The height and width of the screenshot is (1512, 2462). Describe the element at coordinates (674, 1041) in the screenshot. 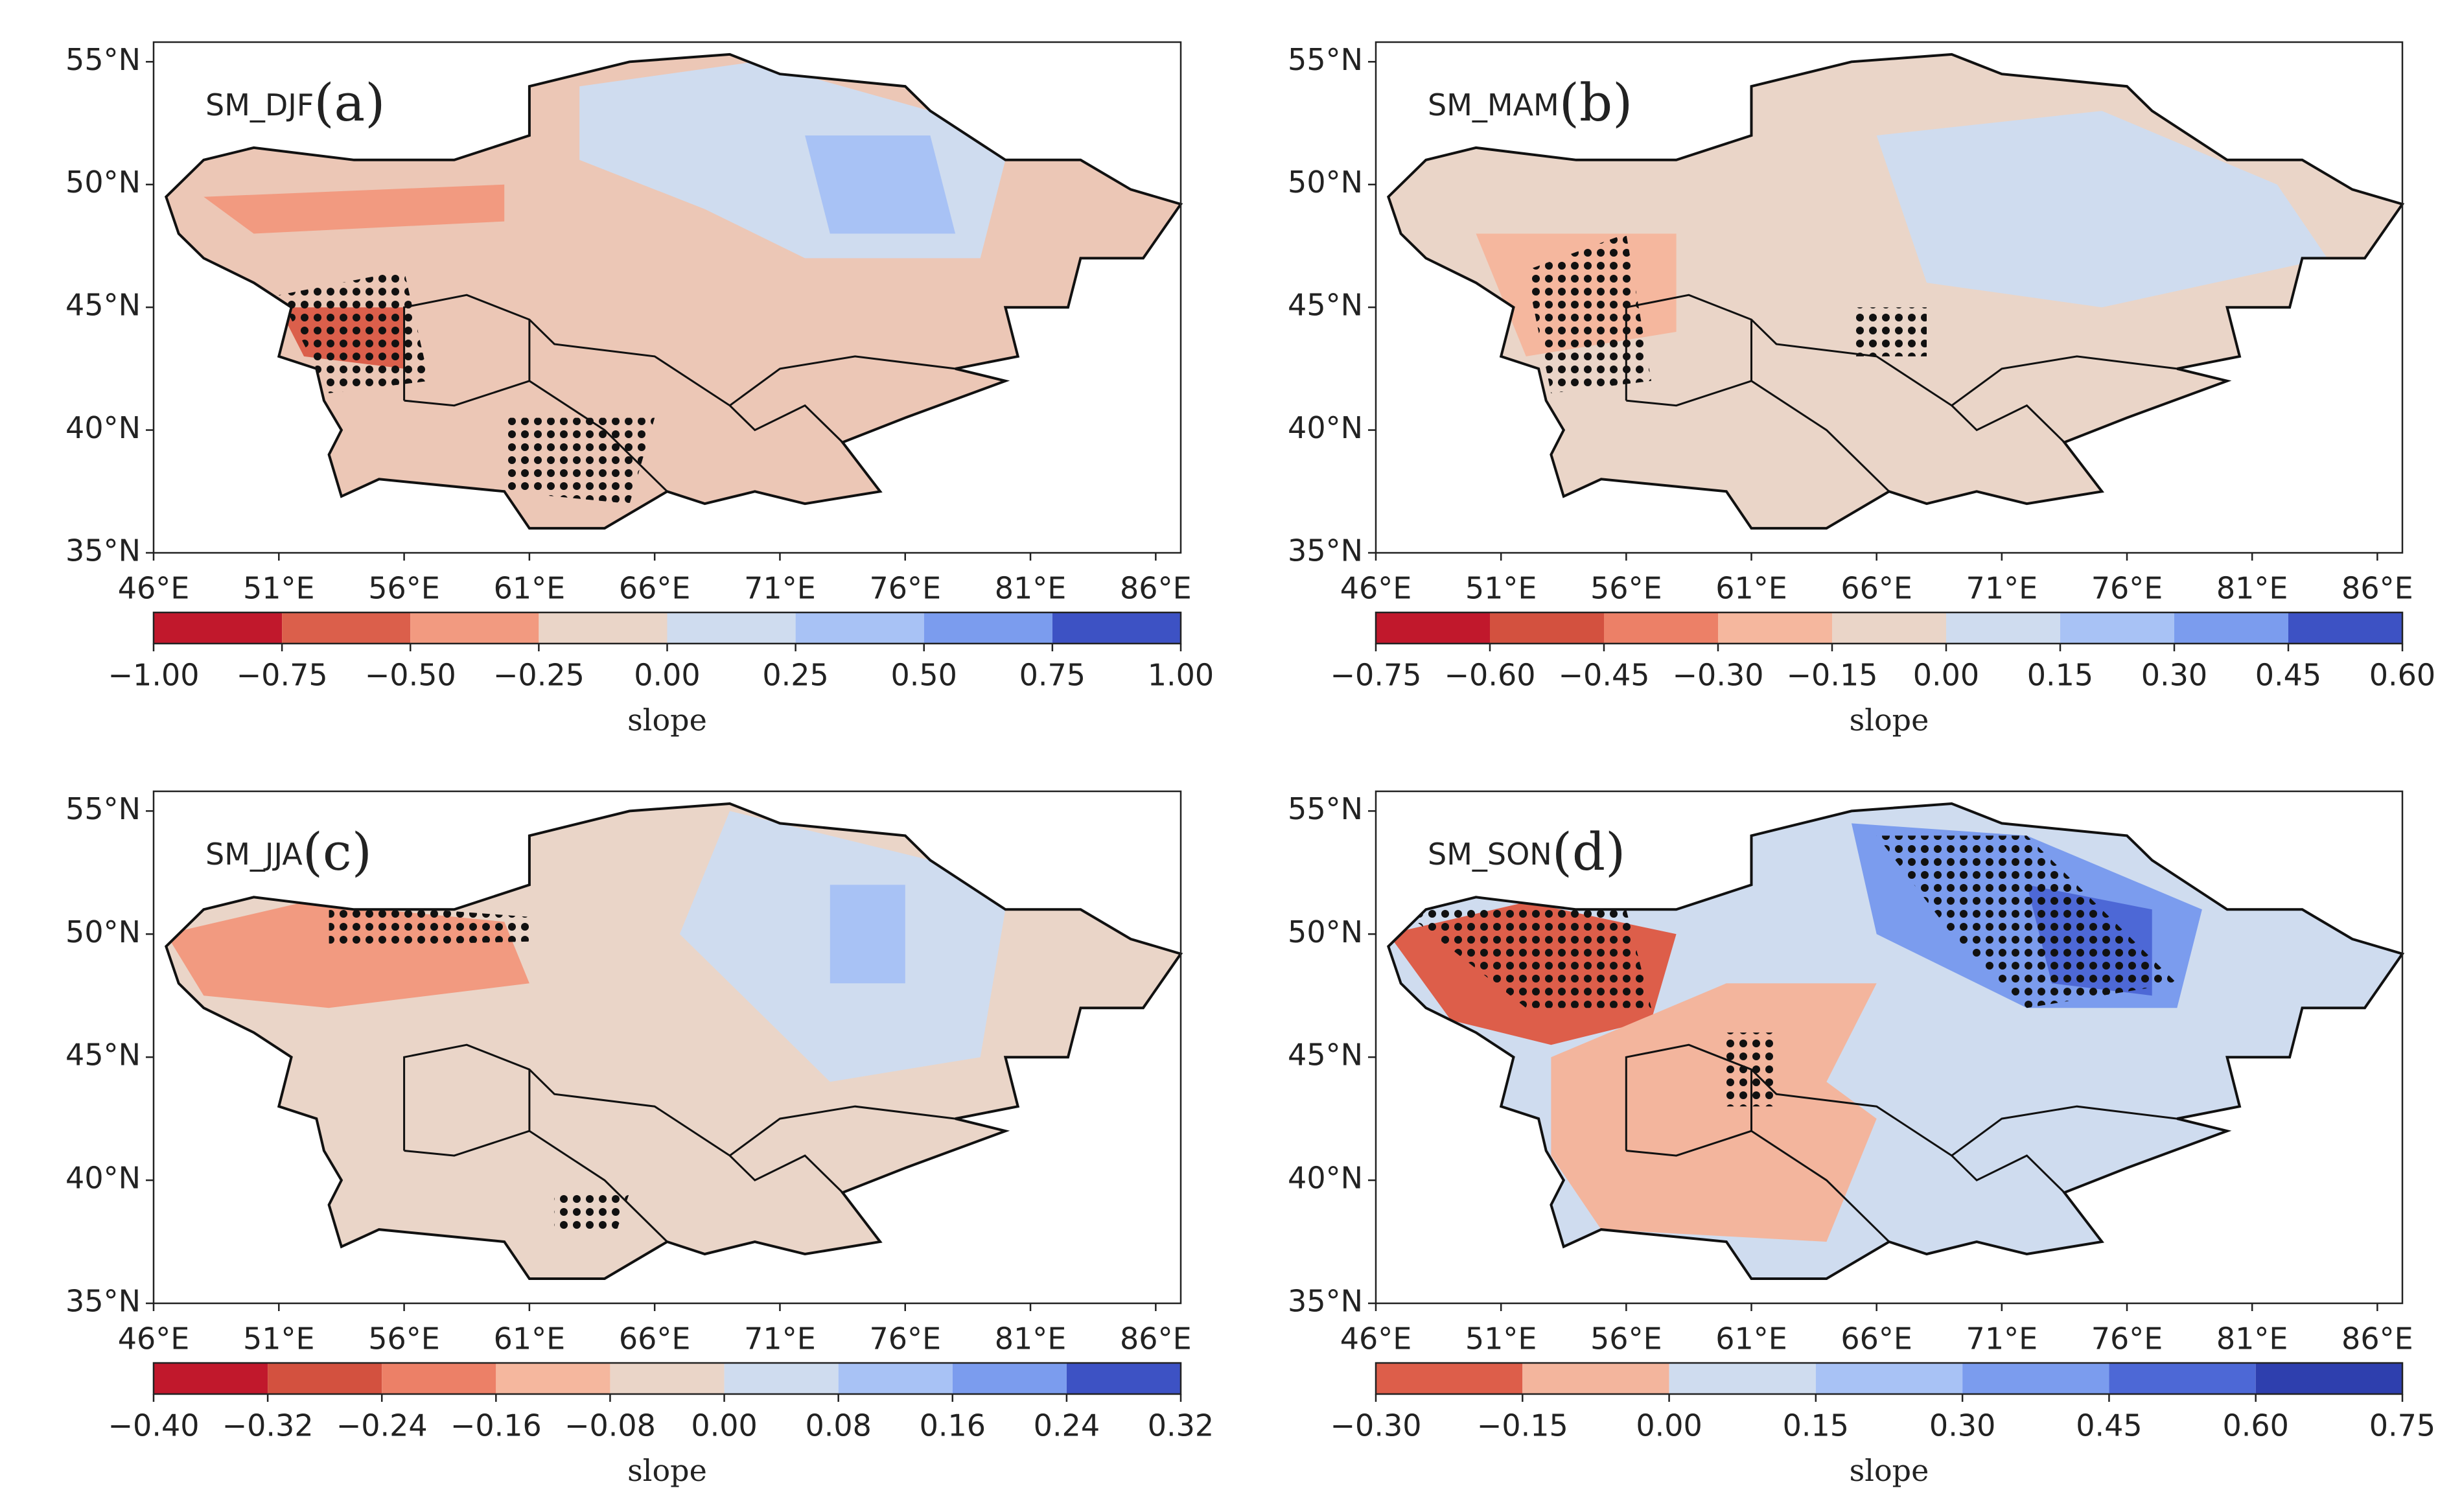

I see `region-outline` at that location.